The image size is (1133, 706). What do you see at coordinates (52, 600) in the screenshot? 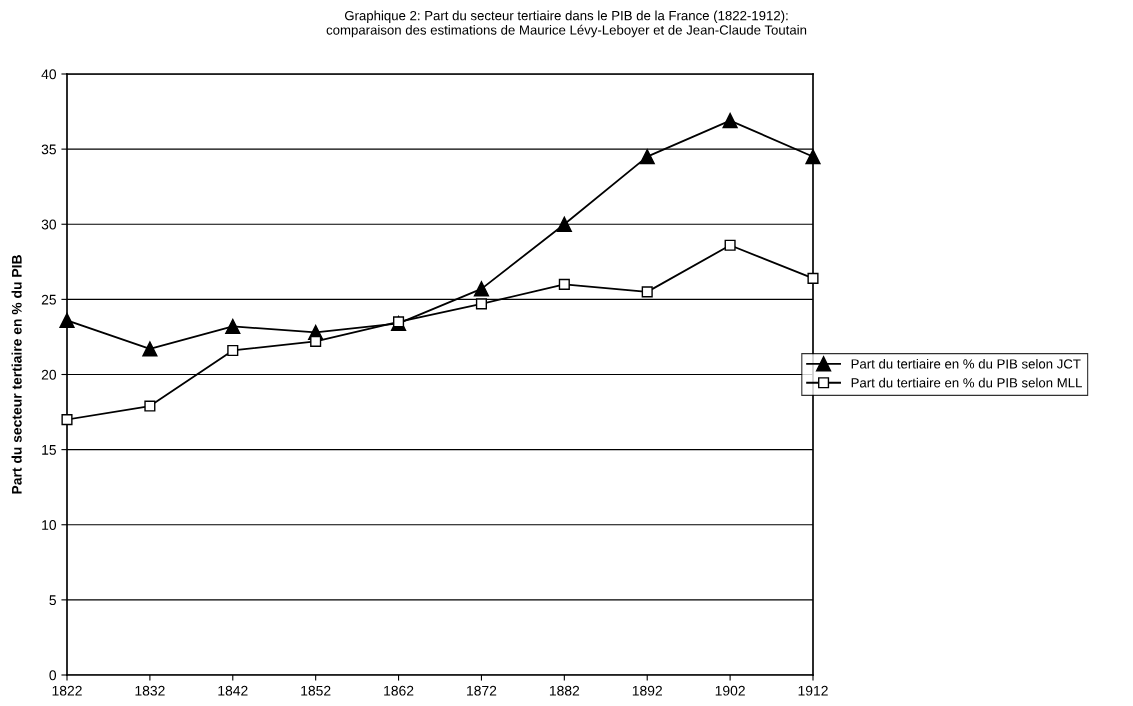
I see `y-tick-label: 5` at bounding box center [52, 600].